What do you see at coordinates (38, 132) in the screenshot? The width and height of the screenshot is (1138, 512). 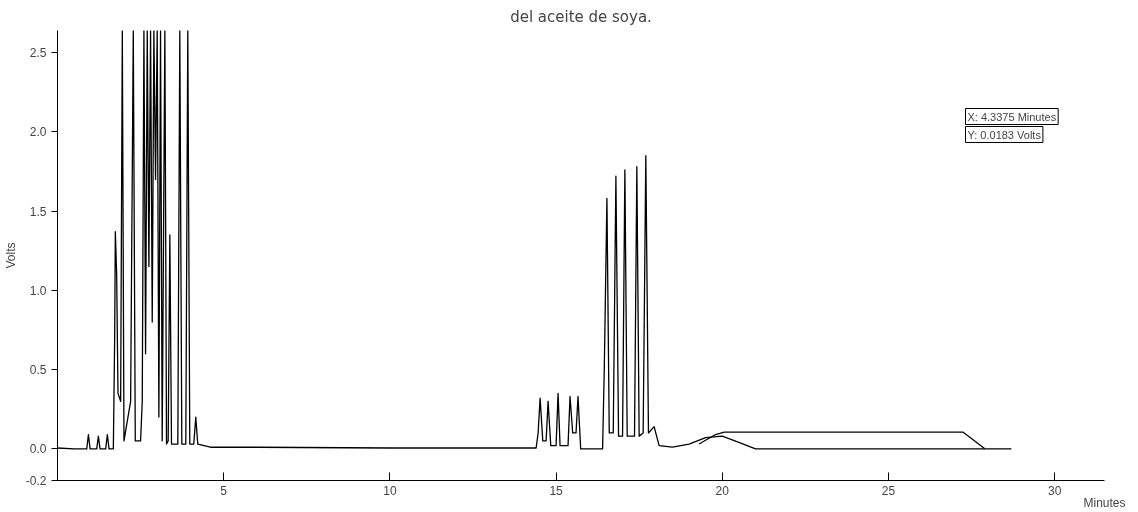 I see `y-tick-label: 2.0` at bounding box center [38, 132].